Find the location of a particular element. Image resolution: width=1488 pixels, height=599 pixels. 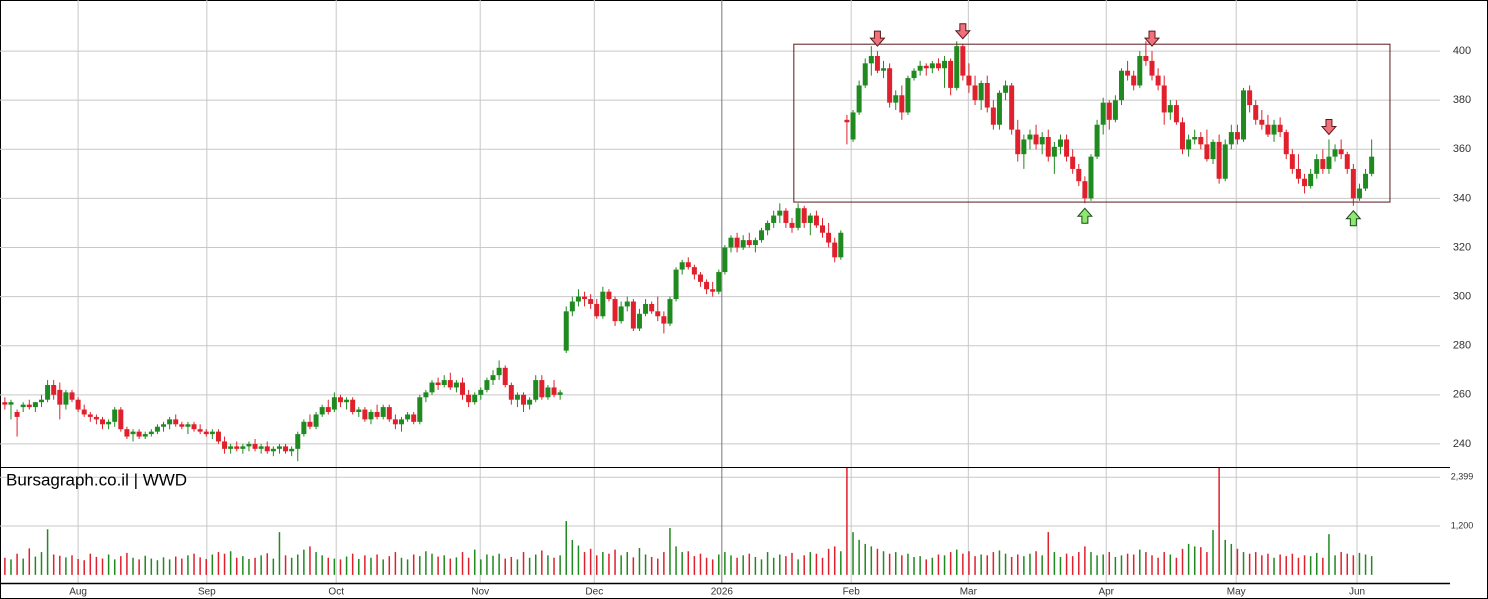

y-tick-label: 260 is located at coordinates (1462, 395).